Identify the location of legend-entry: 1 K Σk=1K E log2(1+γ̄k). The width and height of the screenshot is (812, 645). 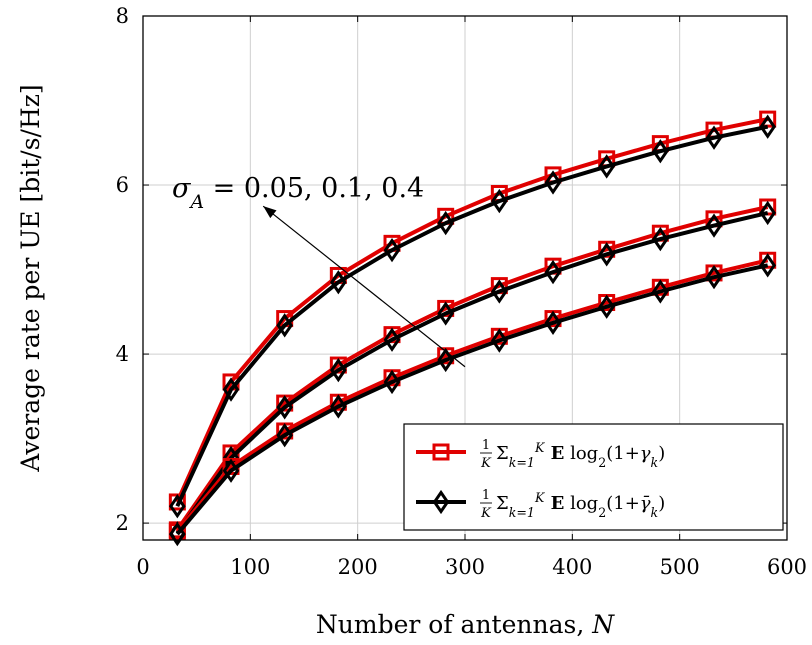
(540, 504).